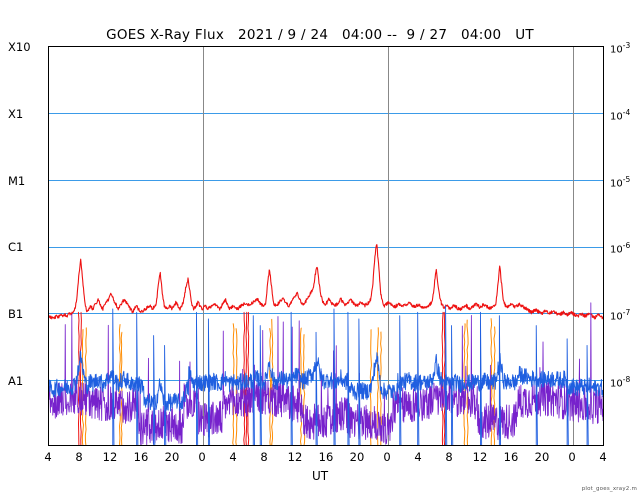 The image size is (640, 500). Describe the element at coordinates (48, 457) in the screenshot. I see `x-tick-0: 4` at that location.